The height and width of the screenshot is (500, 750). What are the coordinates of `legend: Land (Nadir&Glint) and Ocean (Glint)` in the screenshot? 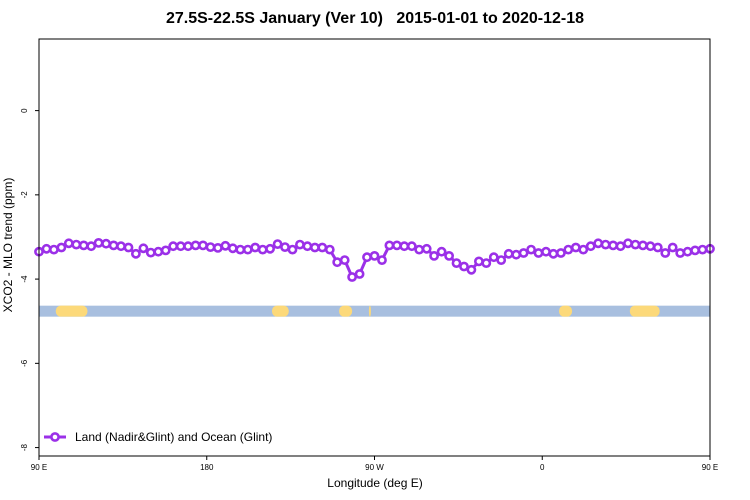 It's located at (158, 437).